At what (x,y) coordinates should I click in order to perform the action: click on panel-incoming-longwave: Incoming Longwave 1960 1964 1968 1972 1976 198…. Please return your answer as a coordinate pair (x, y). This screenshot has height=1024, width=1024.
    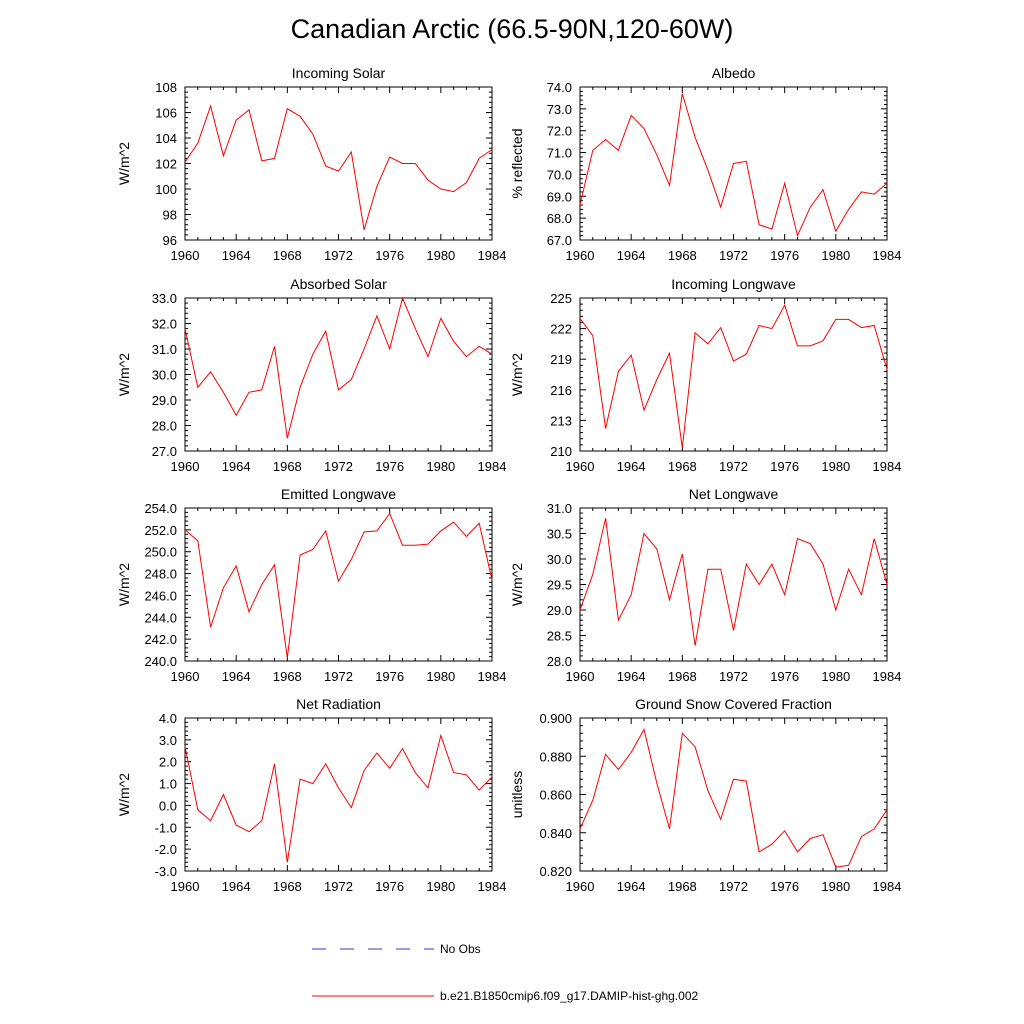
    Looking at the image, I should click on (705, 375).